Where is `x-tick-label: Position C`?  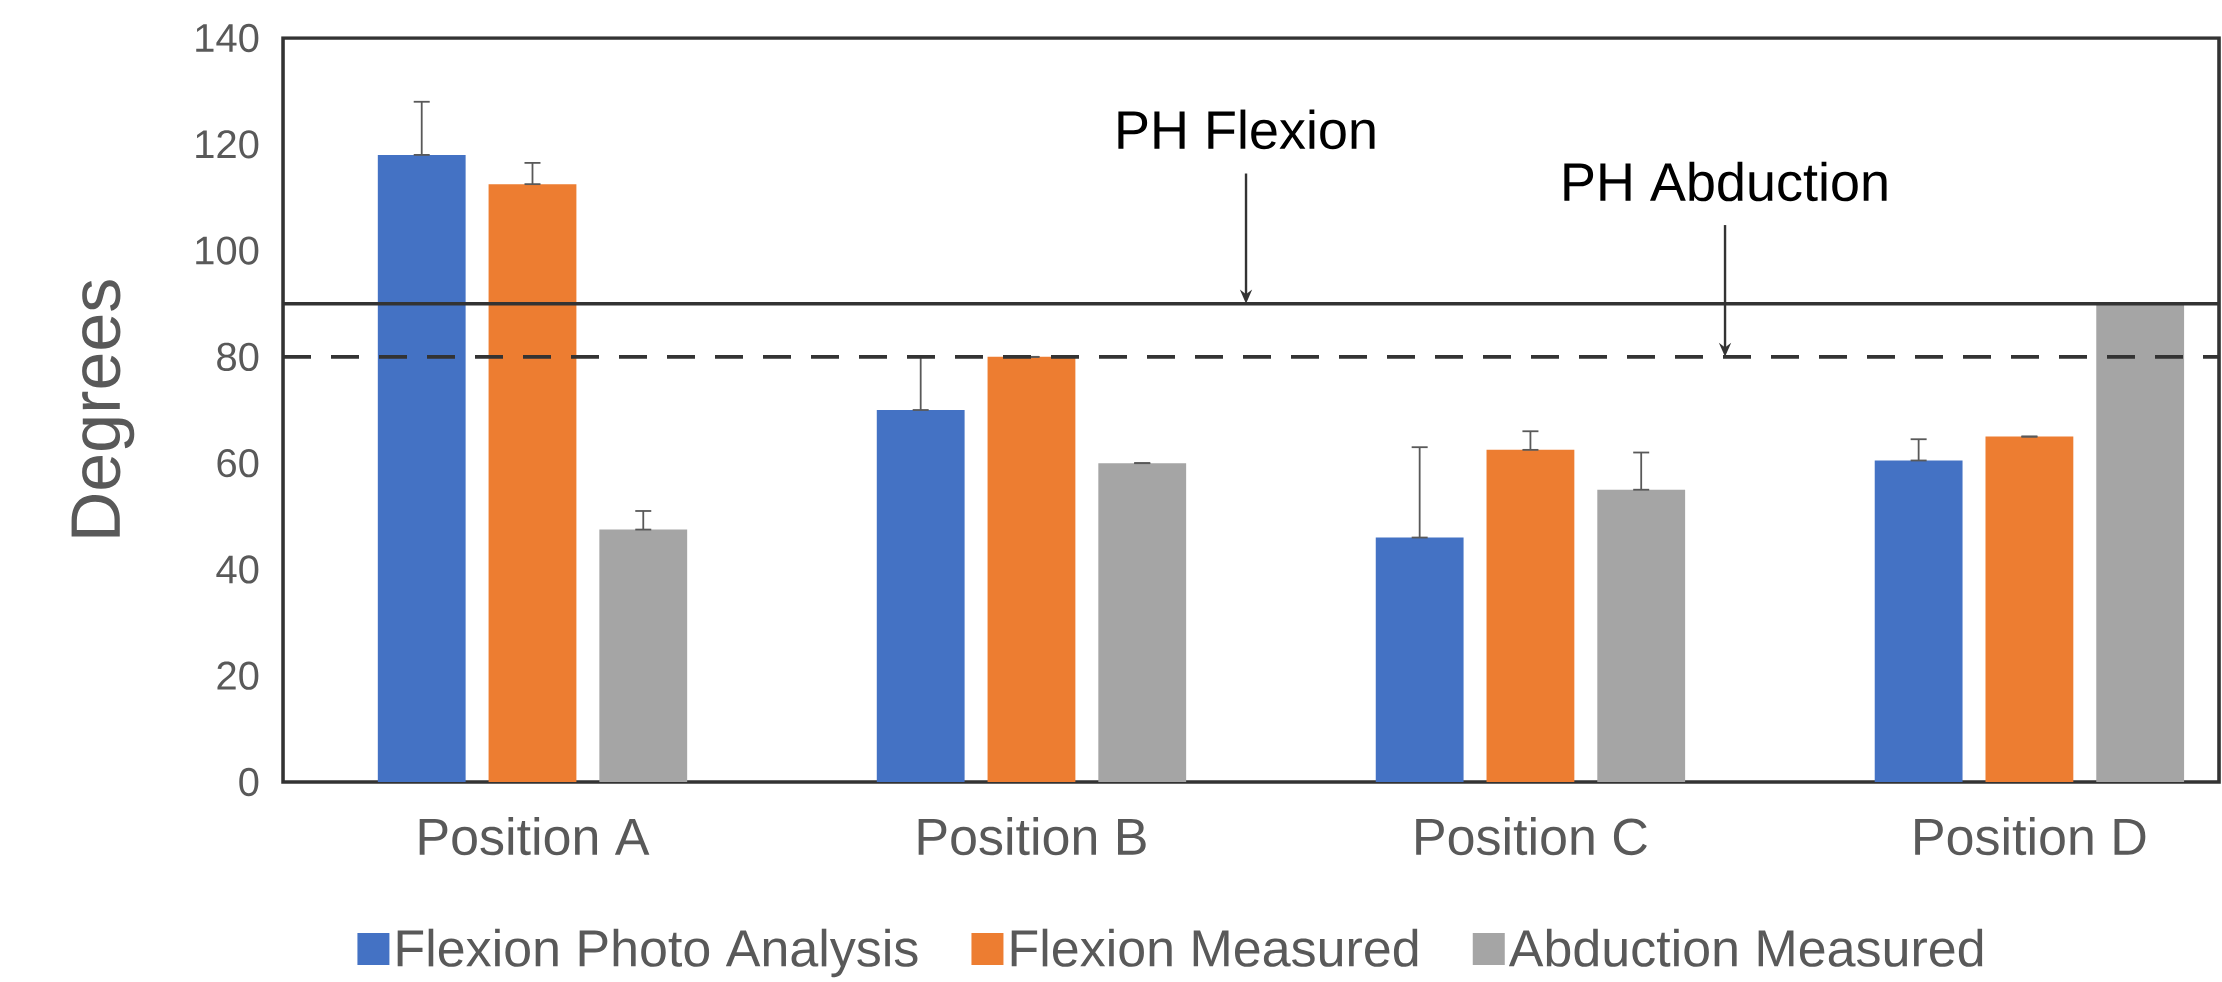
x-tick-label: Position C is located at coordinates (1531, 836).